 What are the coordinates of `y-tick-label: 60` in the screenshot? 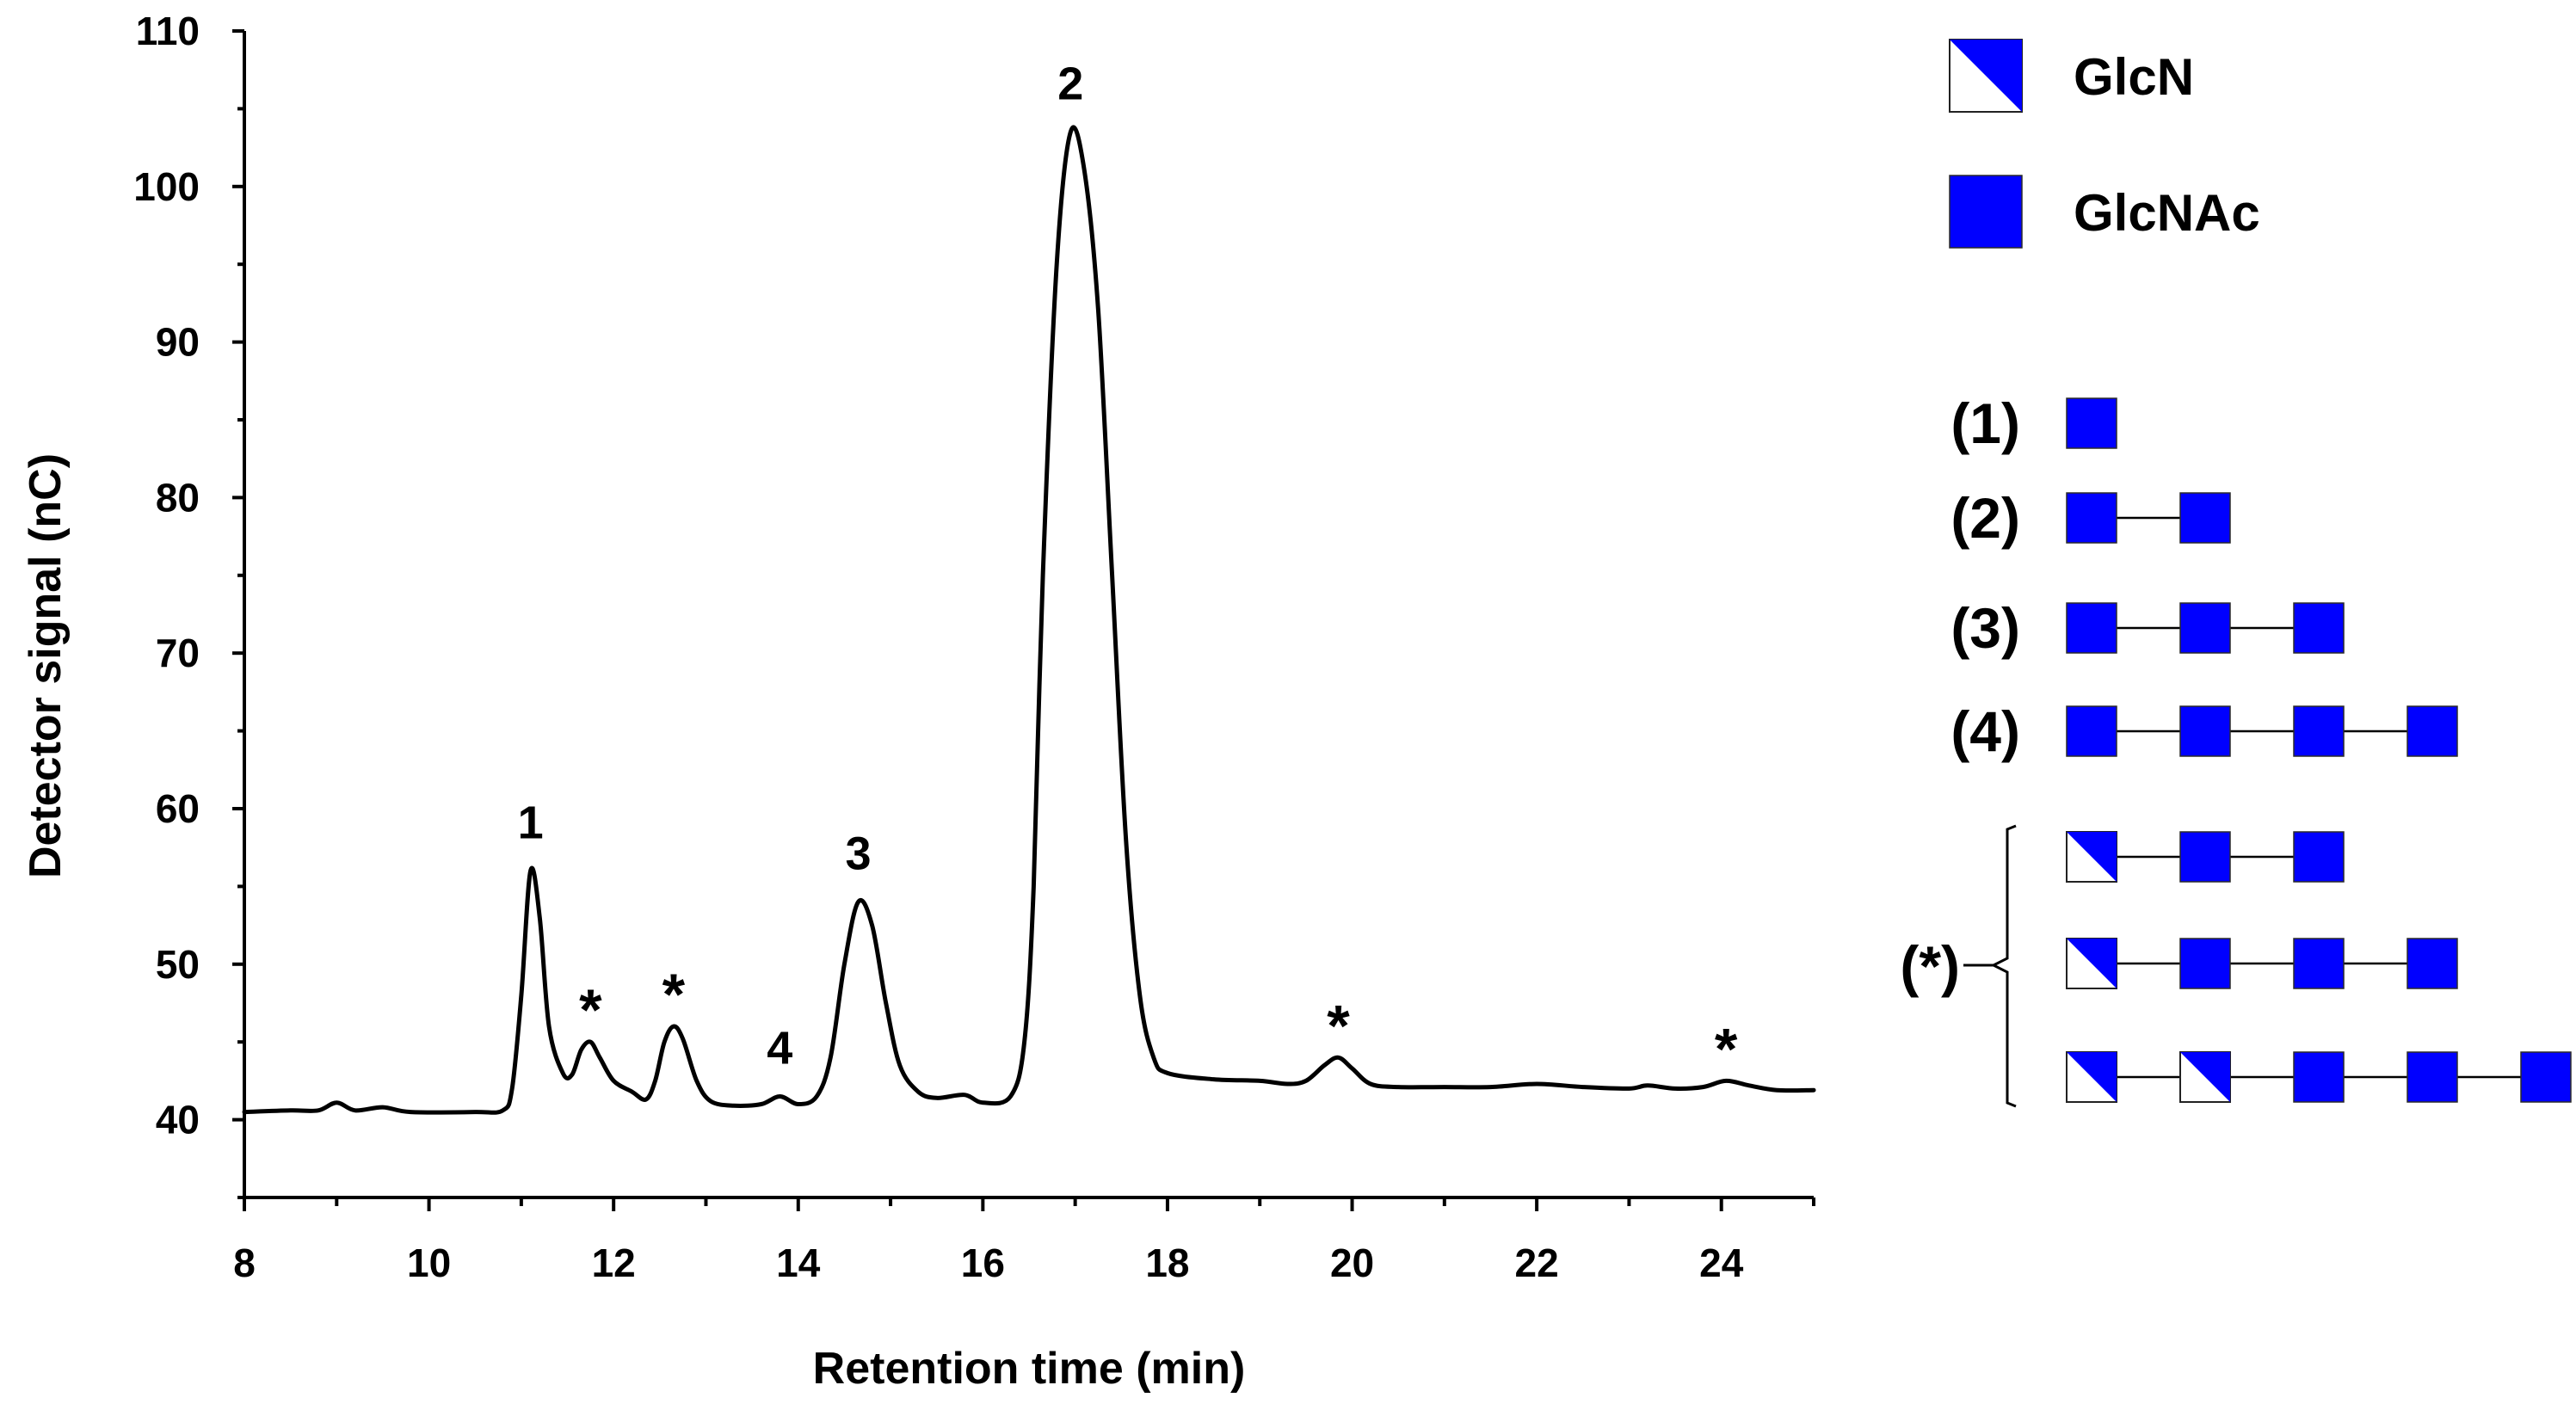 It's located at (178, 809).